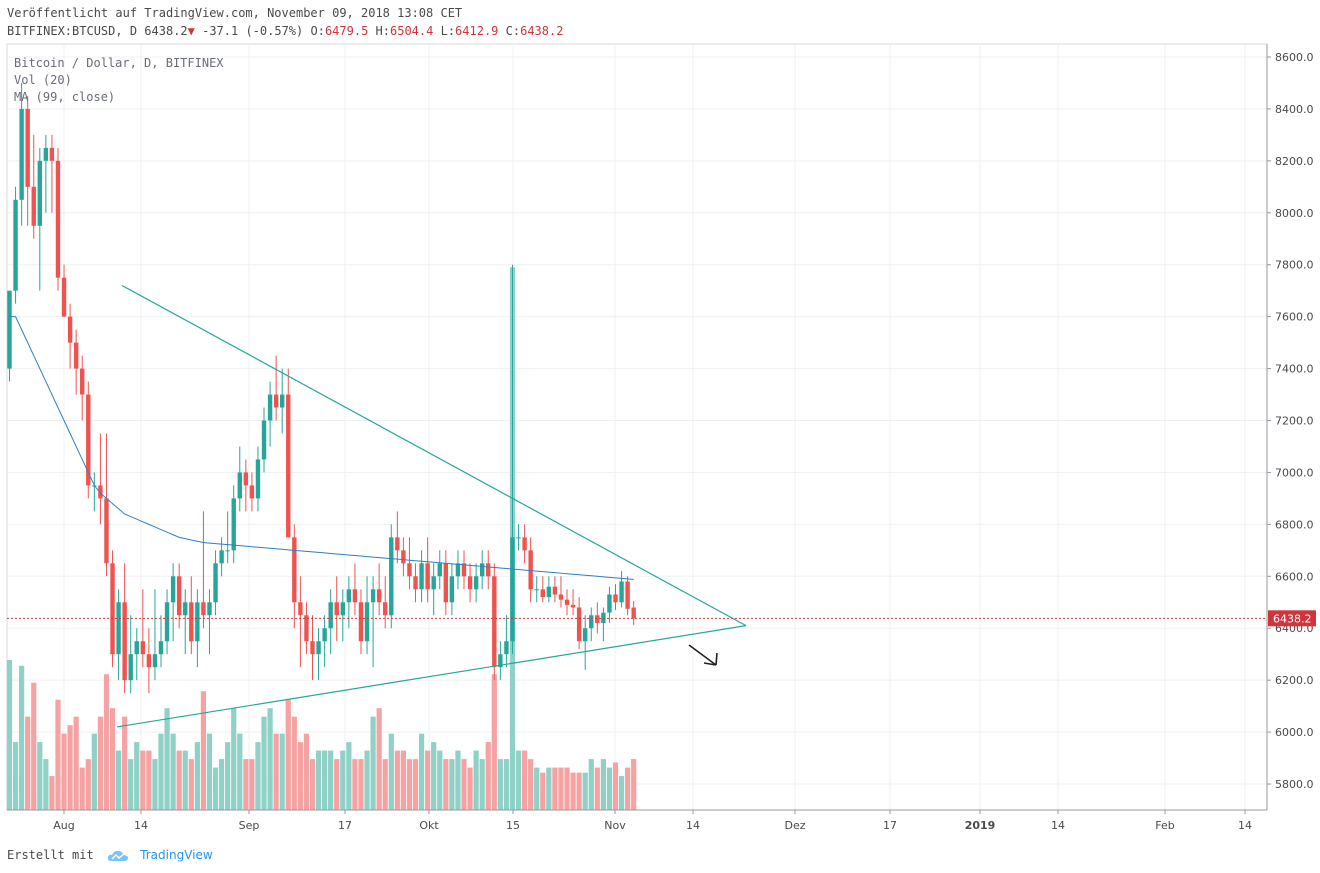 This screenshot has height=873, width=1320. I want to click on last-price-tag, so click(1292, 618).